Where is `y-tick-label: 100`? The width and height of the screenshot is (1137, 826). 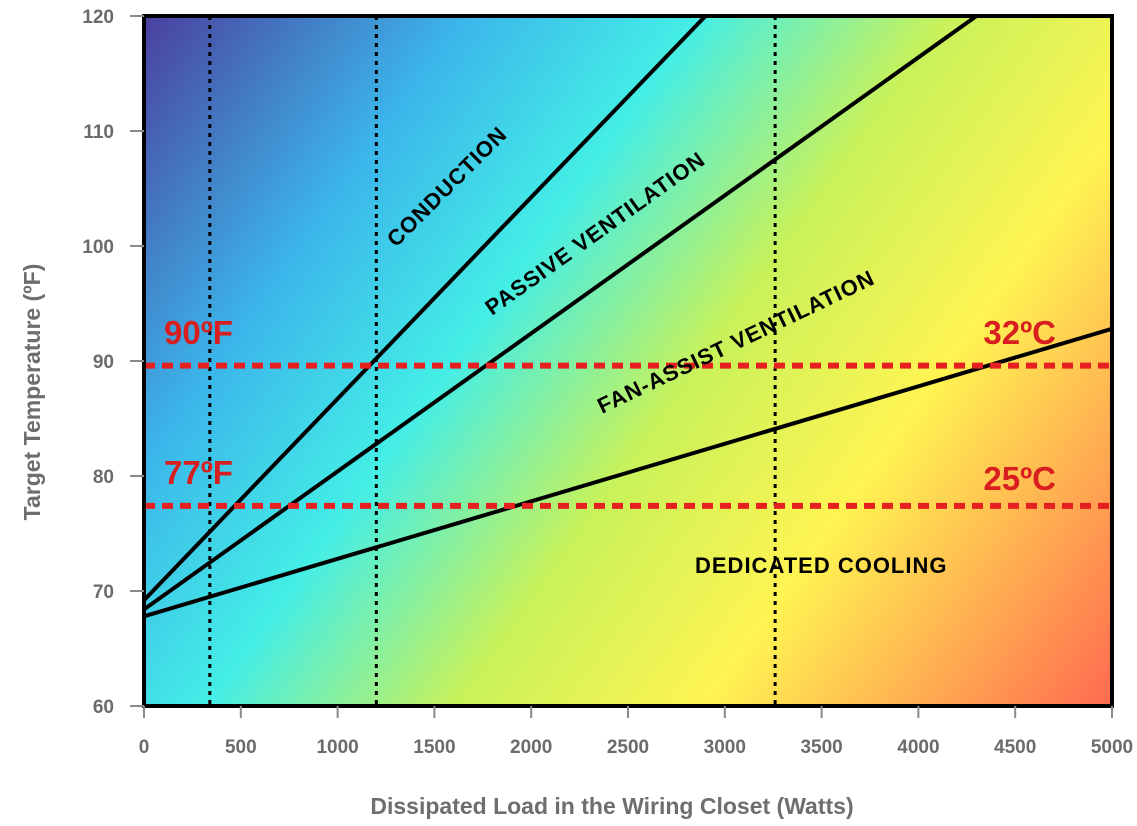
y-tick-label: 100 is located at coordinates (98, 247).